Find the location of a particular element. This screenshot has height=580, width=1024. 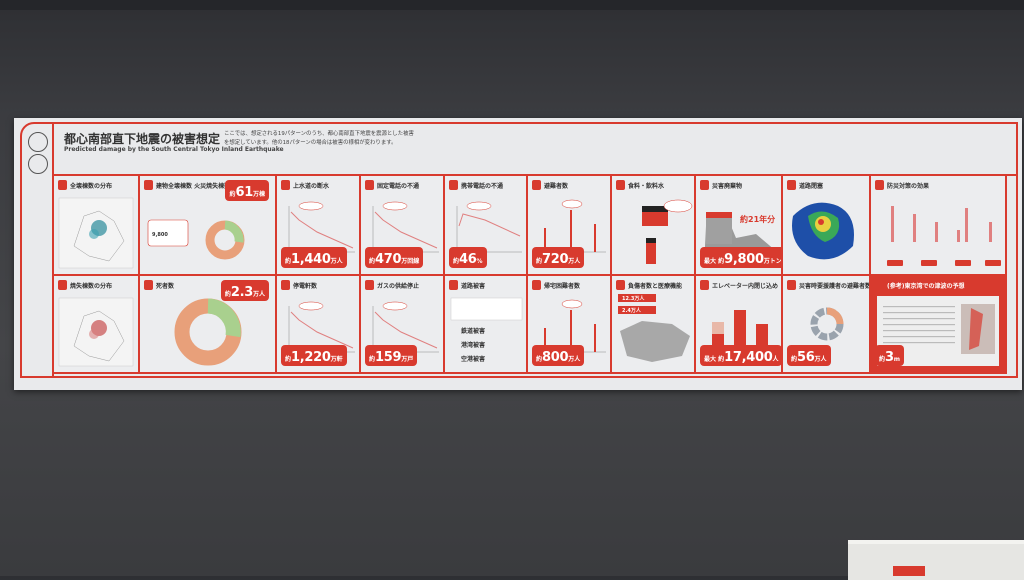

cell-title: 全壊棟数の分布 is located at coordinates (91, 186).